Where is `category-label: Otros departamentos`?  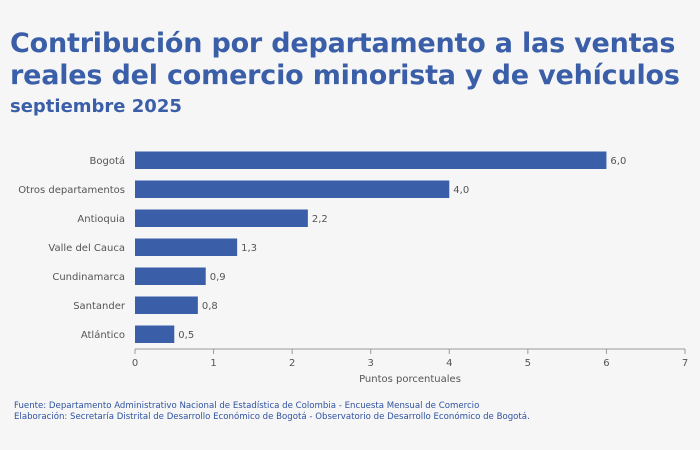 category-label: Otros departamentos is located at coordinates (71, 190).